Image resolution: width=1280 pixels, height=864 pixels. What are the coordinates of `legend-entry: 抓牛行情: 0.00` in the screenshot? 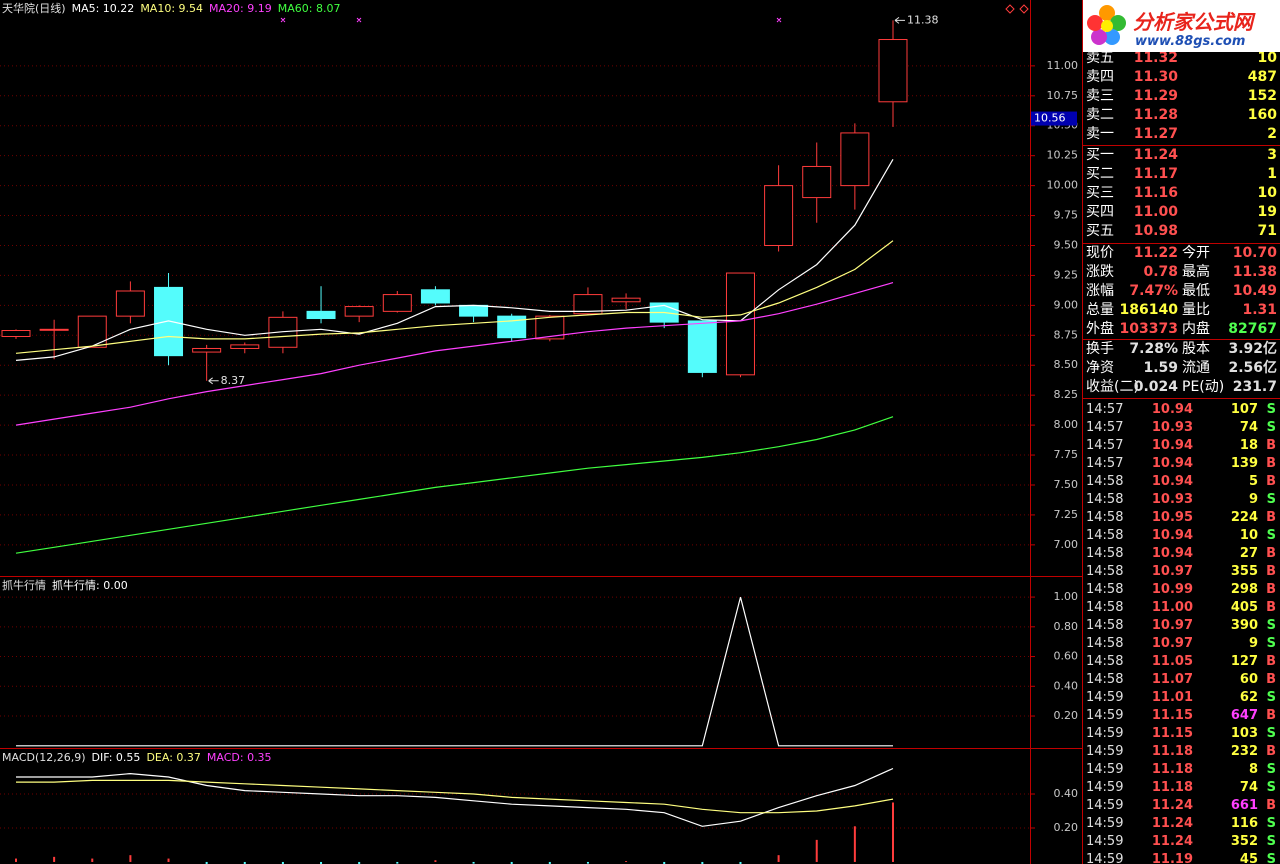 It's located at (90, 585).